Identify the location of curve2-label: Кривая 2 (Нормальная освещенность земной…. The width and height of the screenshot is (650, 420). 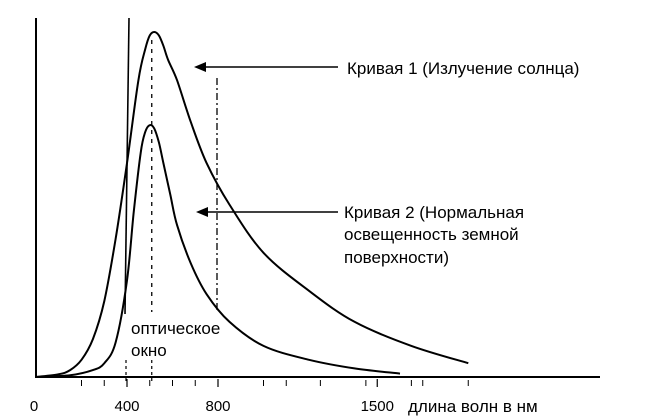
(434, 235).